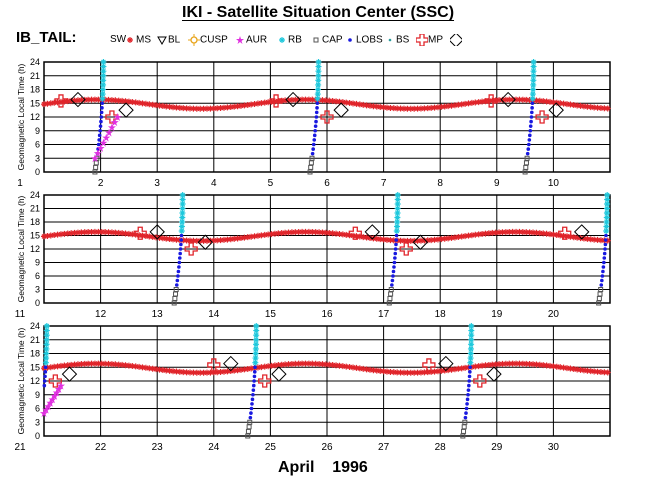 Image resolution: width=650 pixels, height=500 pixels. What do you see at coordinates (327, 183) in the screenshot?
I see `x-tick-label: 6` at bounding box center [327, 183].